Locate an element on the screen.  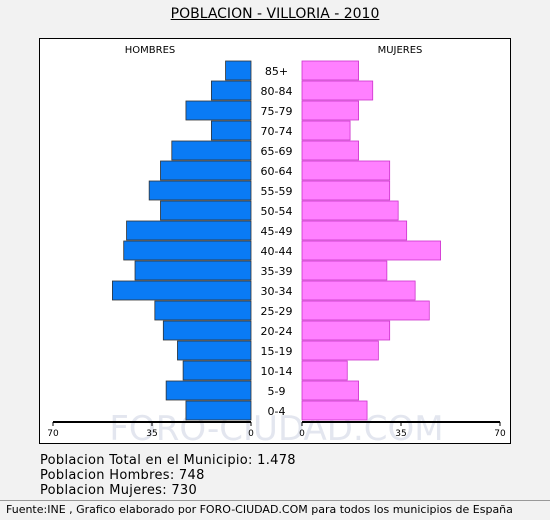
age-label-50-54: 50-54 is located at coordinates (277, 211).